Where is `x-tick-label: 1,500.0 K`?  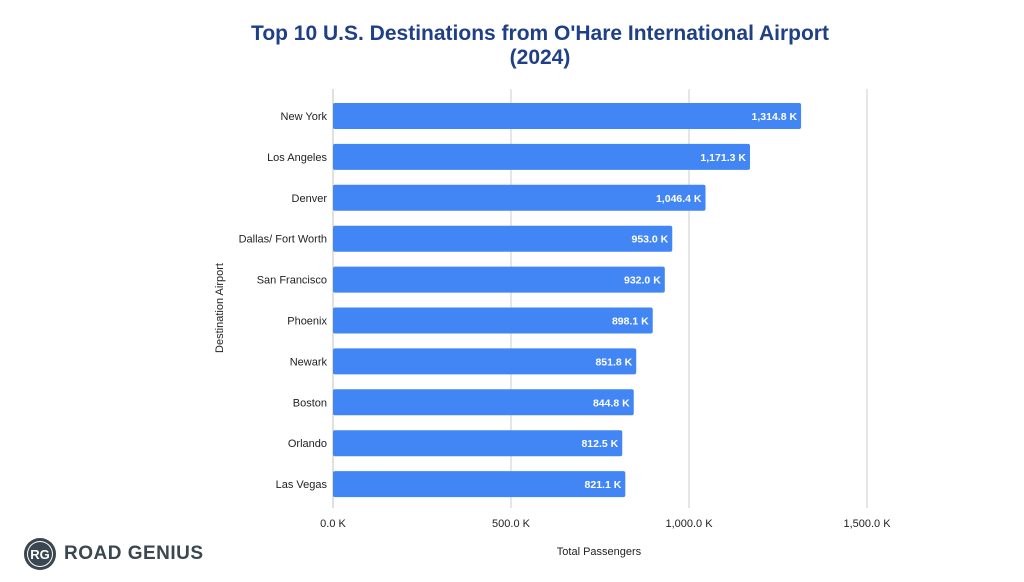 x-tick-label: 1,500.0 K is located at coordinates (867, 524).